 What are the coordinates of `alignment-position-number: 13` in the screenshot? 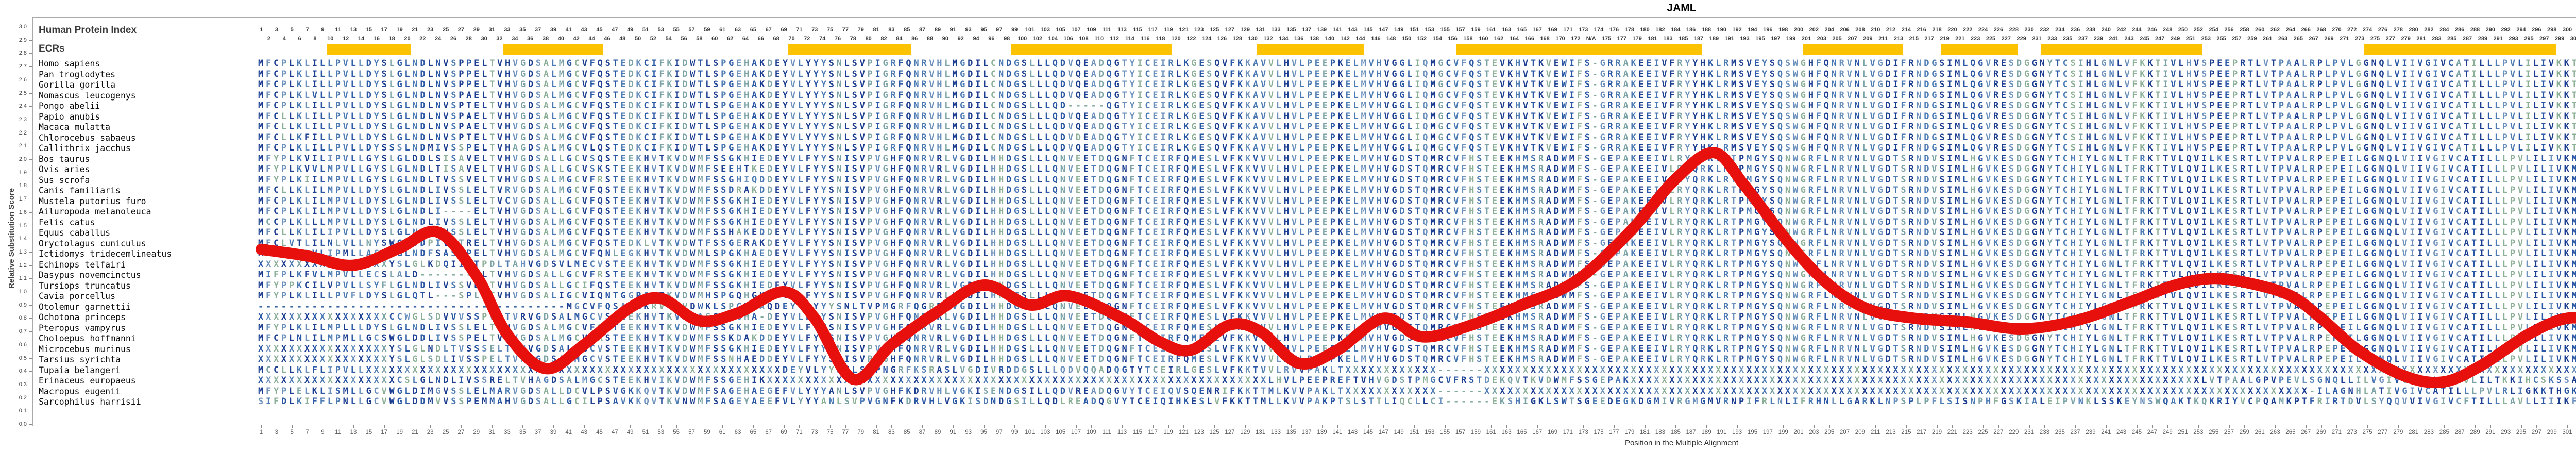 It's located at (353, 433).